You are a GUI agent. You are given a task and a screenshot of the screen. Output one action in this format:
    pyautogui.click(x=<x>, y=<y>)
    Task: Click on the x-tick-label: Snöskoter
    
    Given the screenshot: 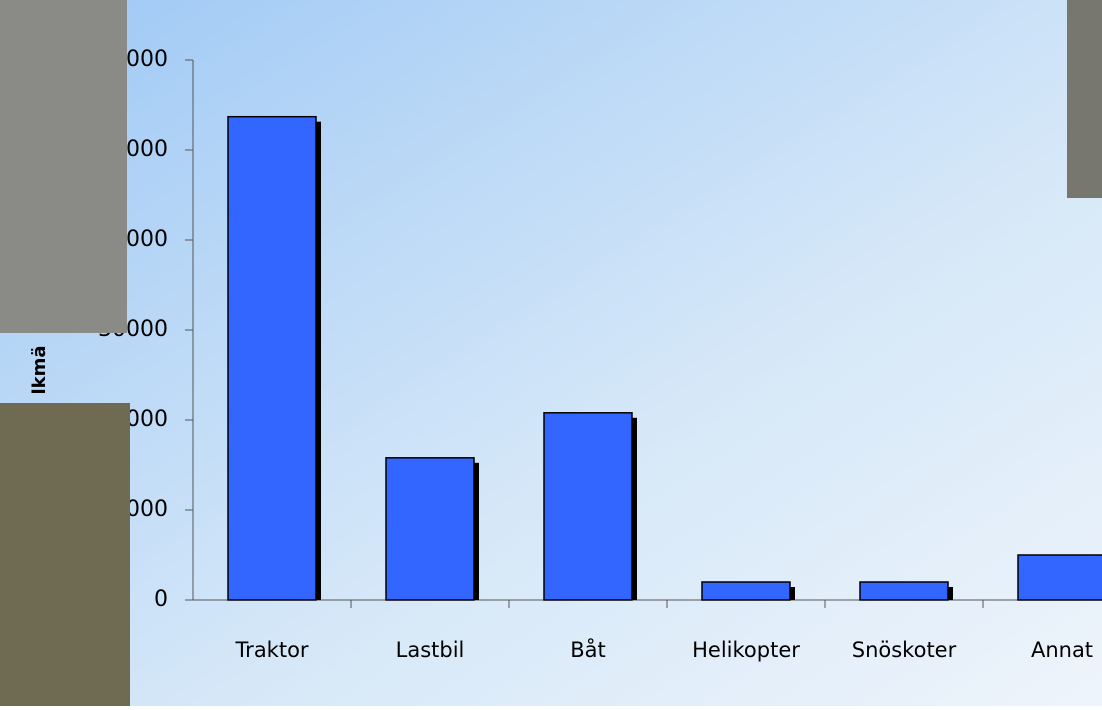 What is the action you would take?
    pyautogui.click(x=904, y=650)
    